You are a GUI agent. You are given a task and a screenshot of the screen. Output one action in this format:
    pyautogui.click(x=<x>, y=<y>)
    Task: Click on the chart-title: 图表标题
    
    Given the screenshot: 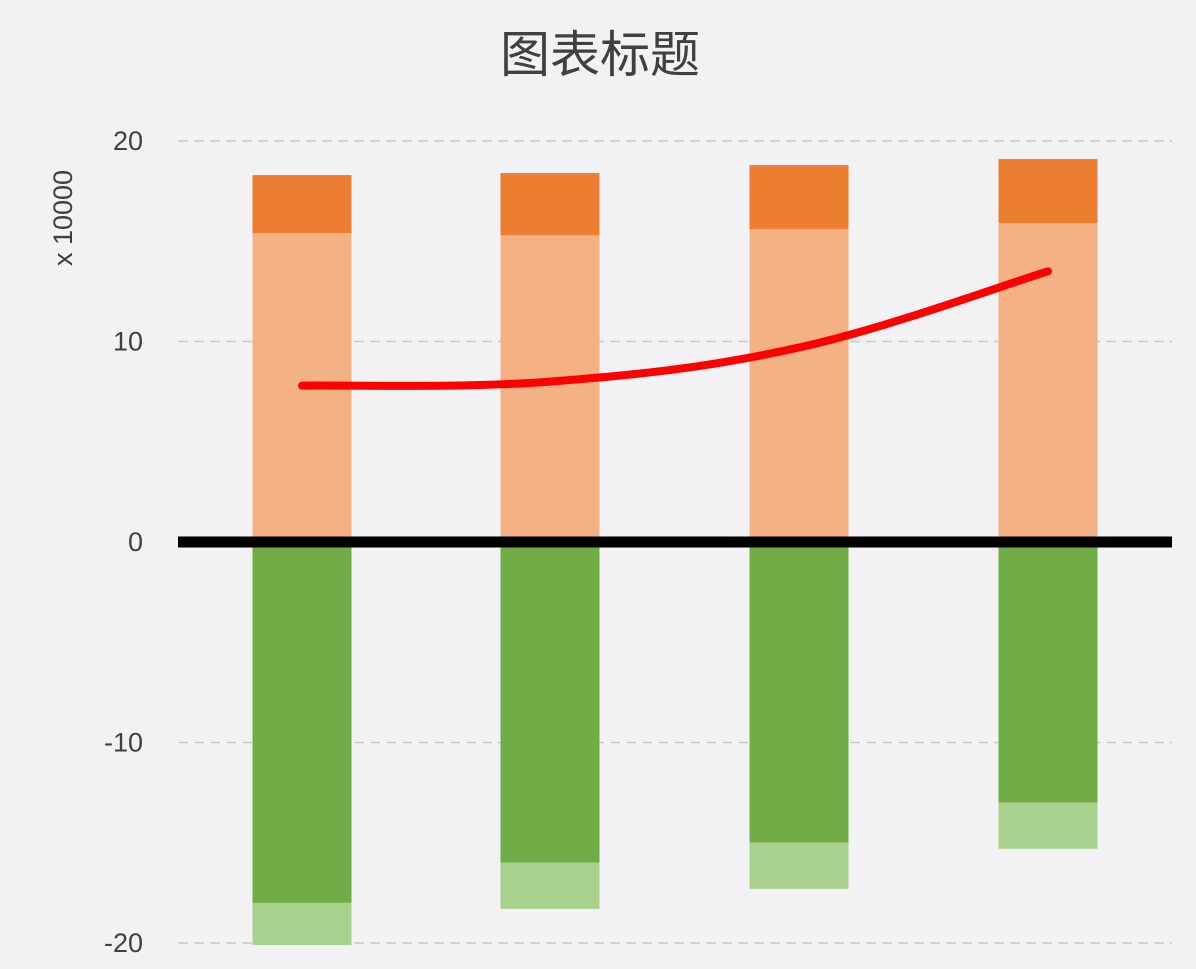 What is the action you would take?
    pyautogui.click(x=600, y=55)
    